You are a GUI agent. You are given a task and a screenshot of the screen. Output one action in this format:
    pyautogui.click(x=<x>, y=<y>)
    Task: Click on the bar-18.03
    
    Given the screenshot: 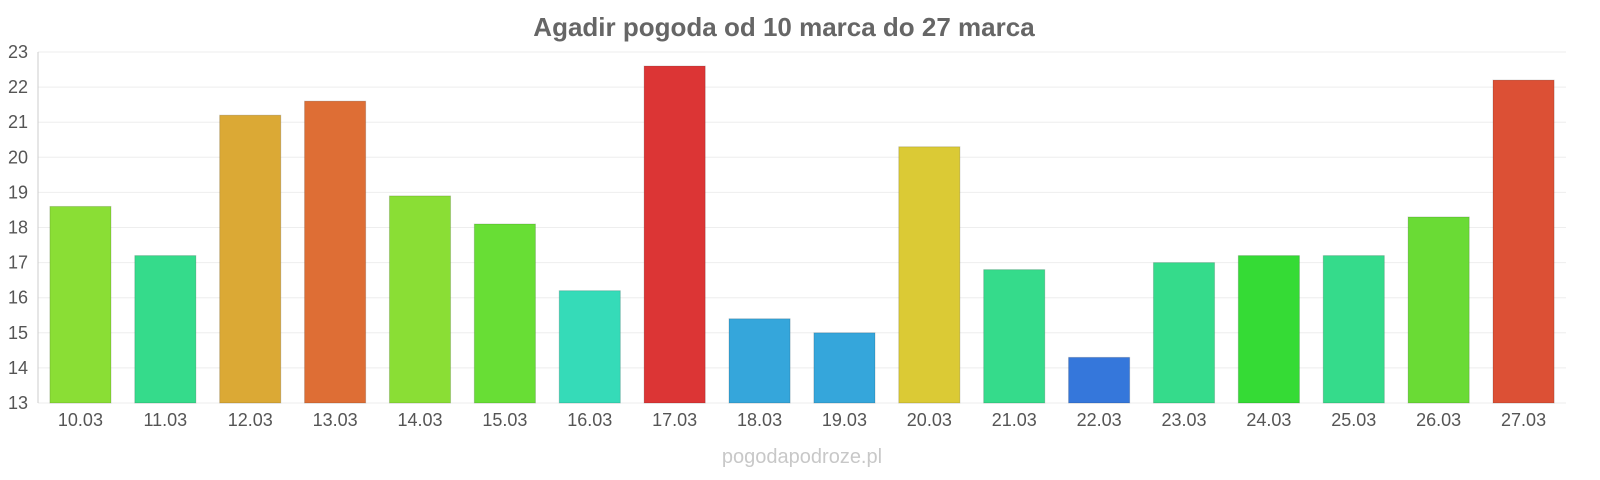 What is the action you would take?
    pyautogui.click(x=759, y=361)
    